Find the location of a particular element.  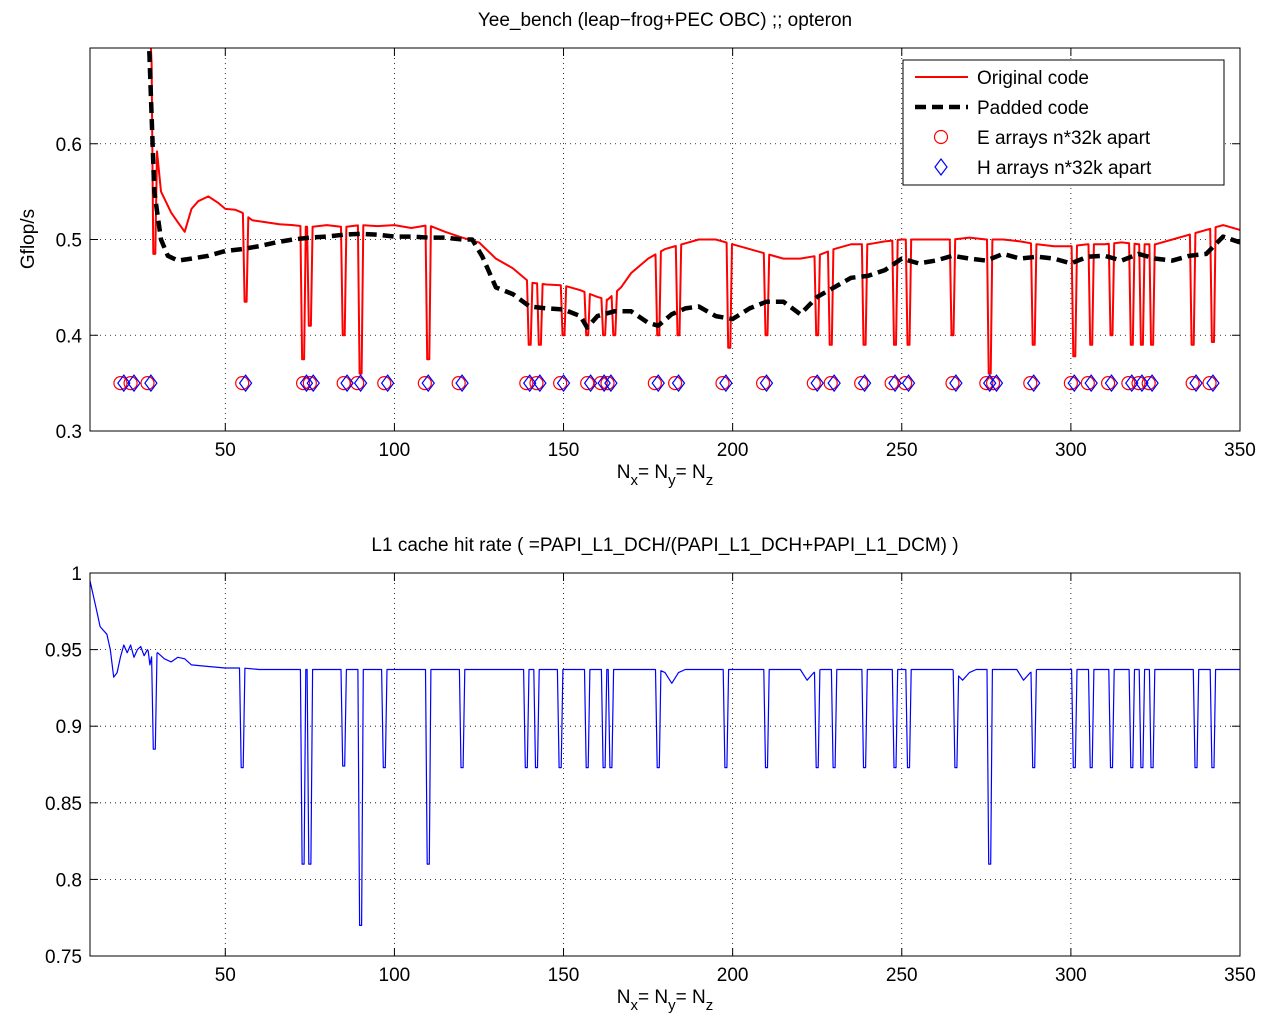

y-tick-label: 1 is located at coordinates (76, 574).